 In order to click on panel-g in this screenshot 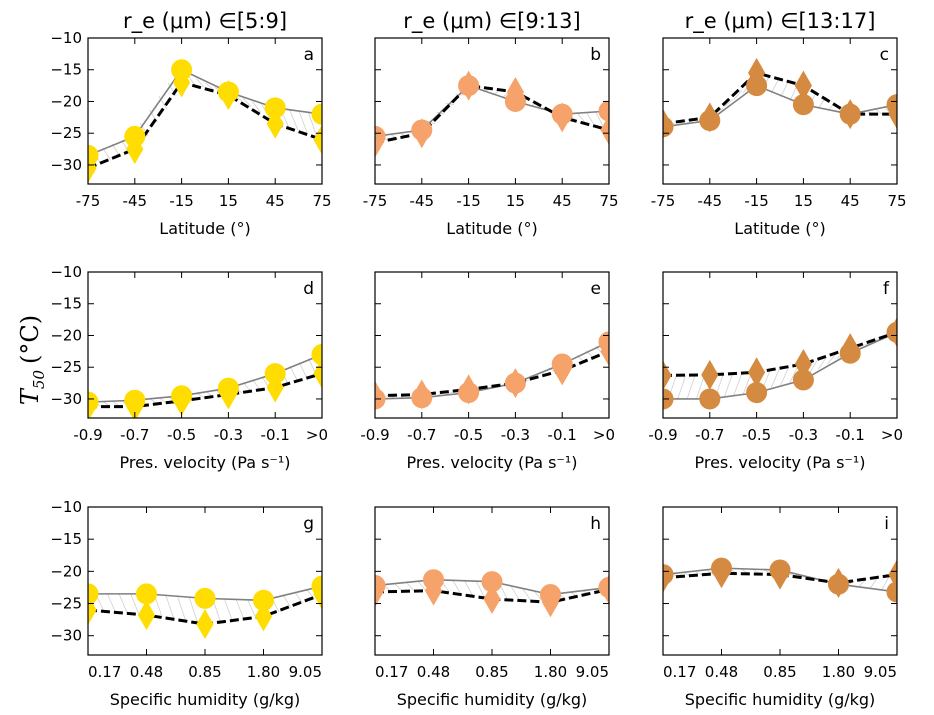, I will do `click(205, 581)`.